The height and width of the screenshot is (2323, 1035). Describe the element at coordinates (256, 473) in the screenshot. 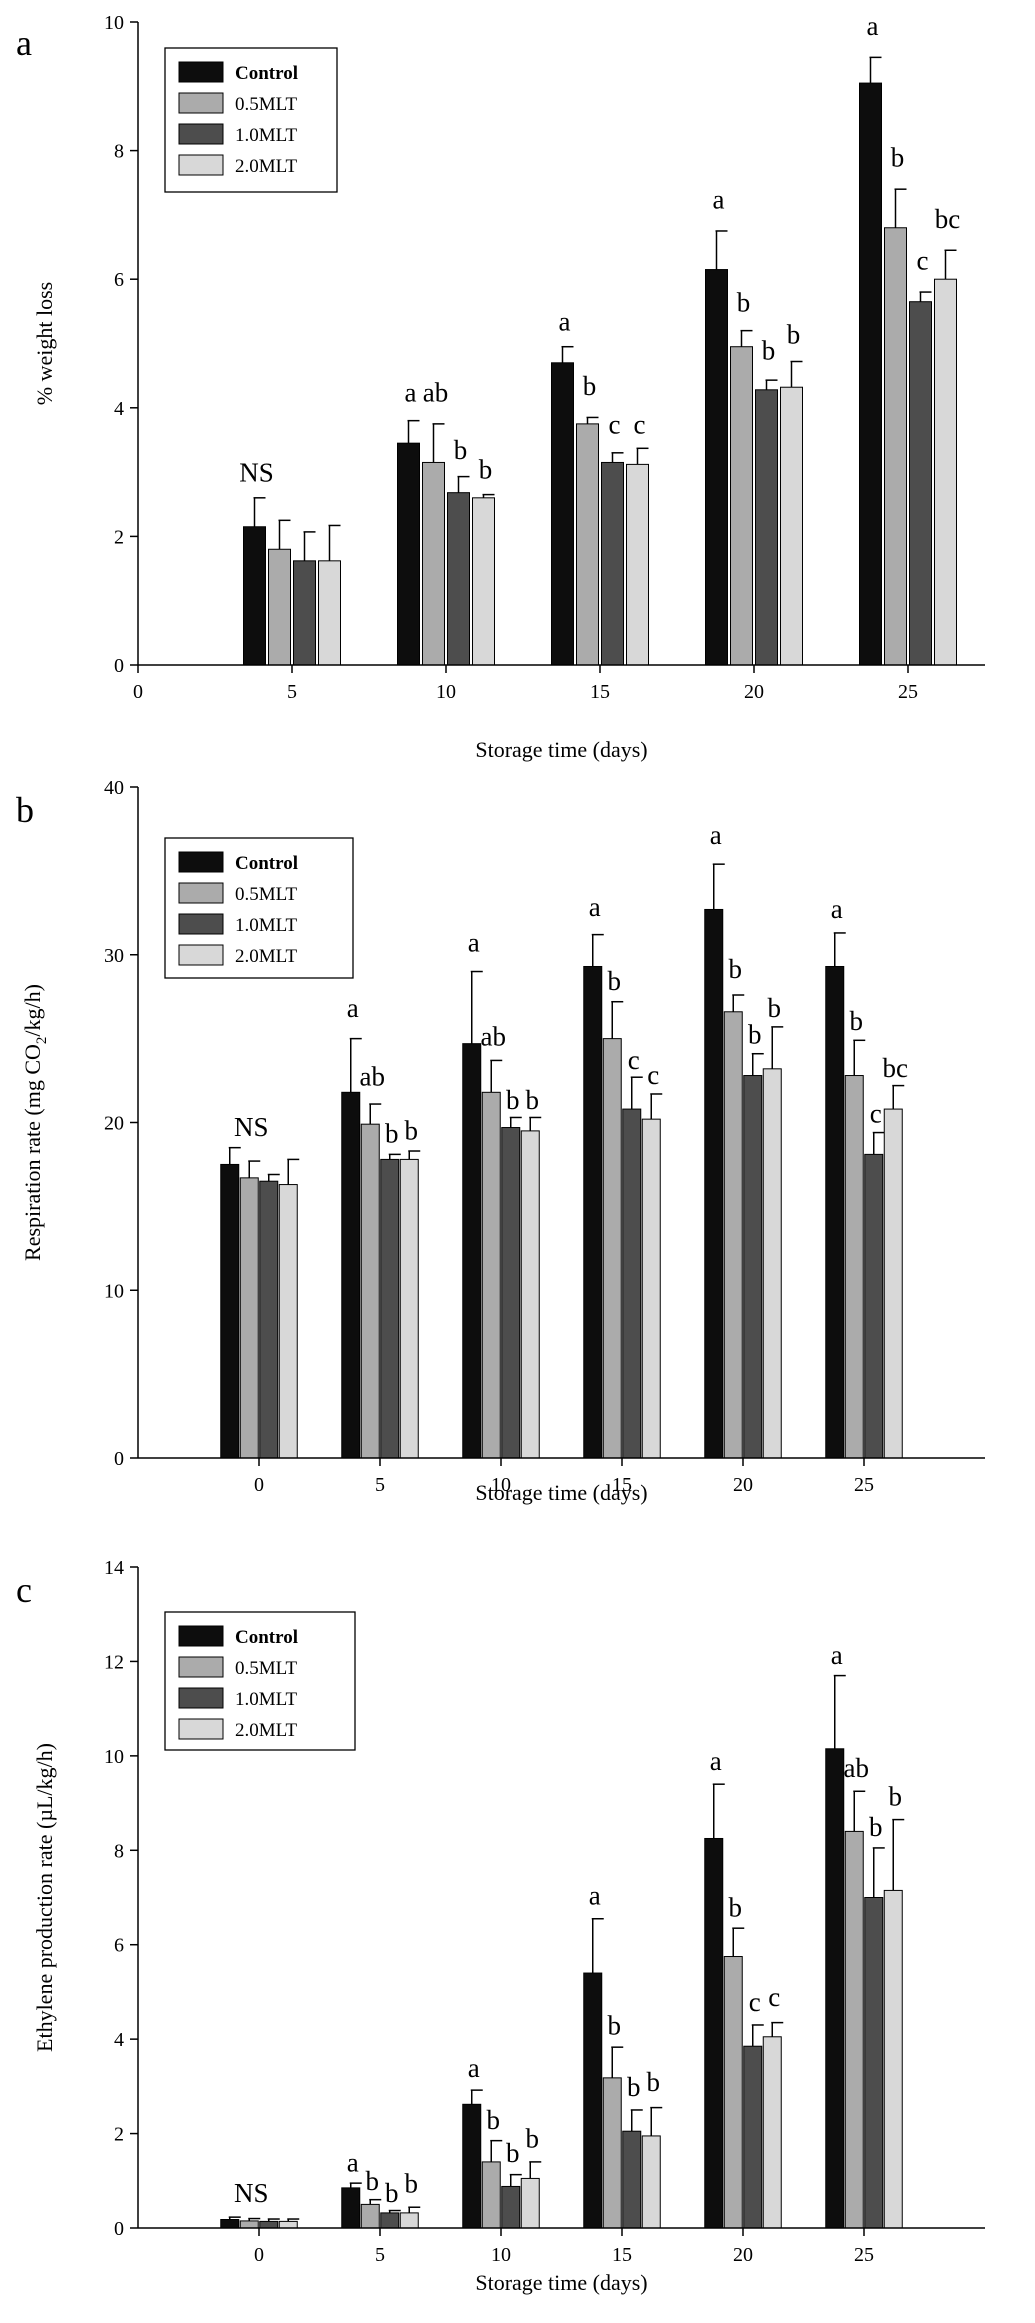

I see `significance-label: NS` at that location.